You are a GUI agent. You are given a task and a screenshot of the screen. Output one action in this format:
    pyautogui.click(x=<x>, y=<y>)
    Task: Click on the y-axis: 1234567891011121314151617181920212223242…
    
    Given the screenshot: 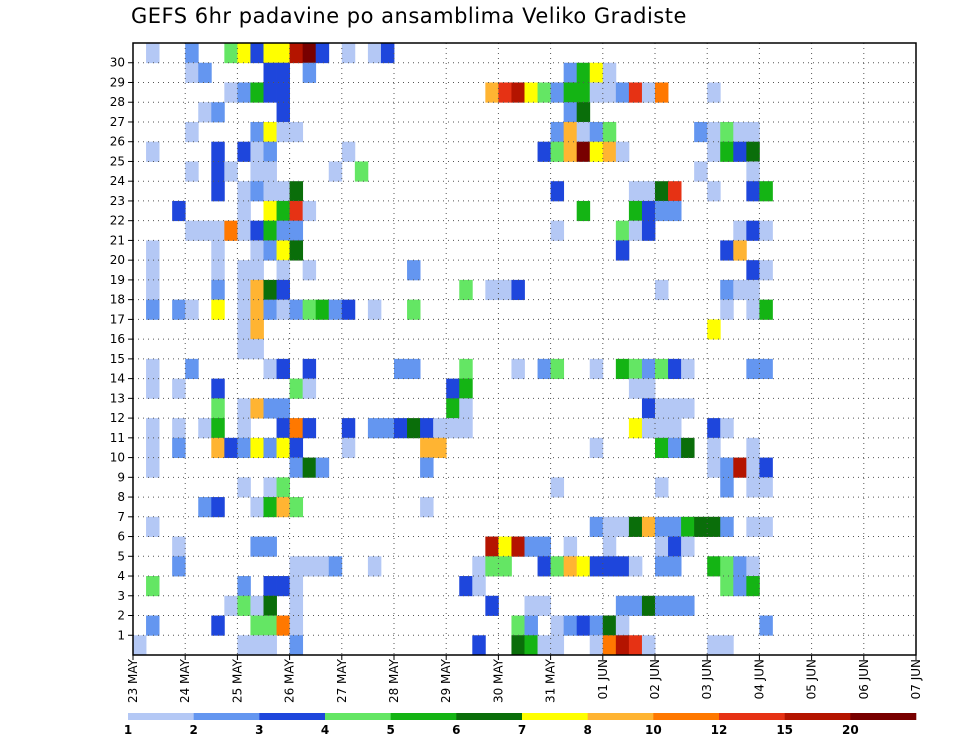 What is the action you would take?
    pyautogui.click(x=121, y=349)
    